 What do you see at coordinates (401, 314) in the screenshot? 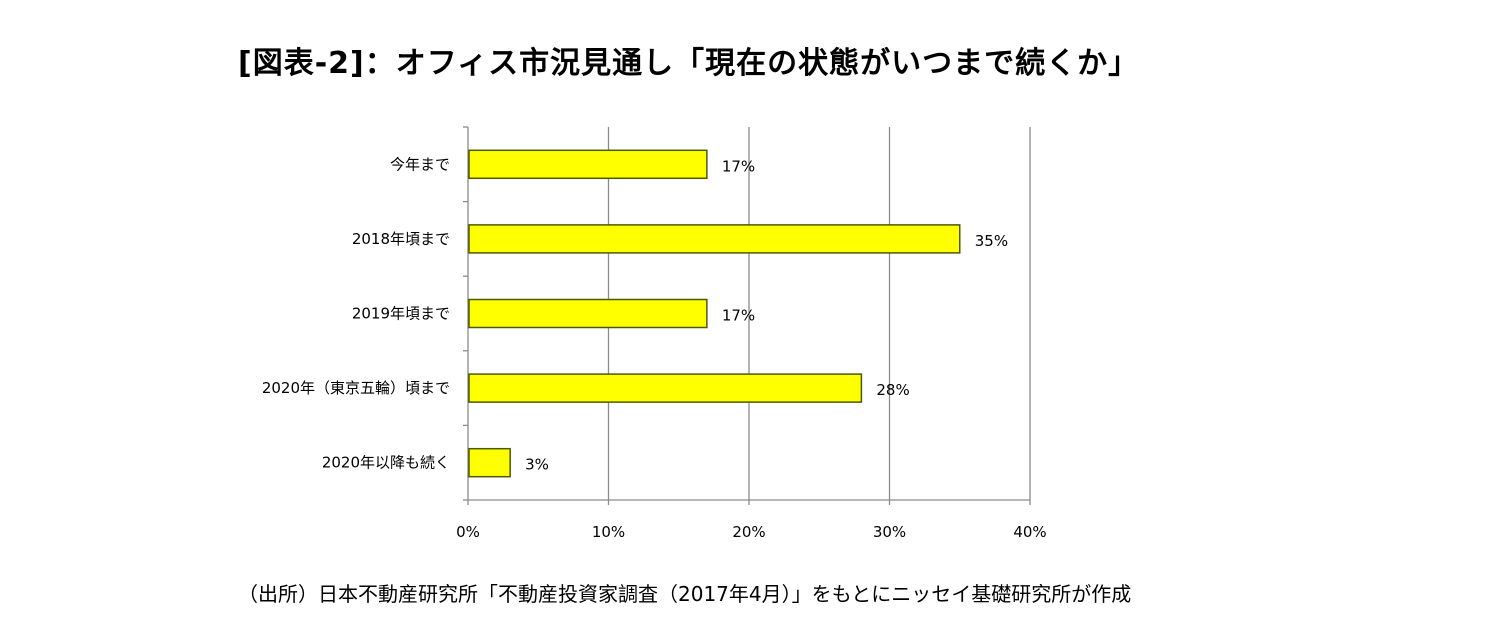
I see `category-label: 2019年頃まで` at bounding box center [401, 314].